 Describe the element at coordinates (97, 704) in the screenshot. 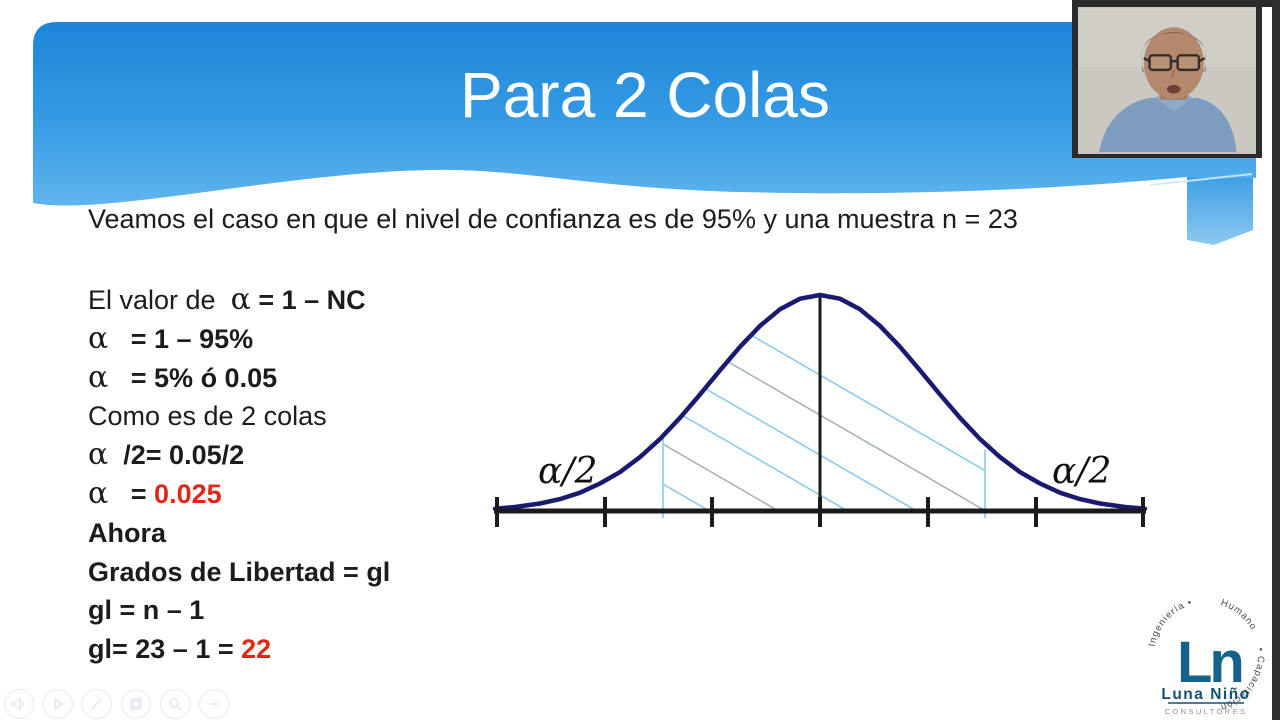

I see `pen-icon` at that location.